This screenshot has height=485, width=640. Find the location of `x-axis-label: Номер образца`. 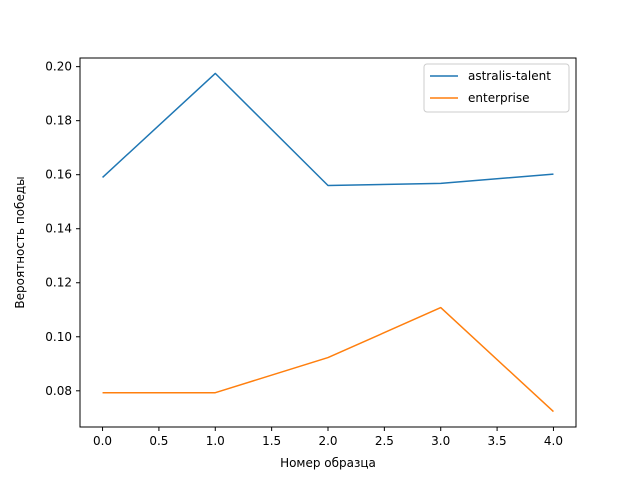

x-axis-label: Номер образца is located at coordinates (328, 463).